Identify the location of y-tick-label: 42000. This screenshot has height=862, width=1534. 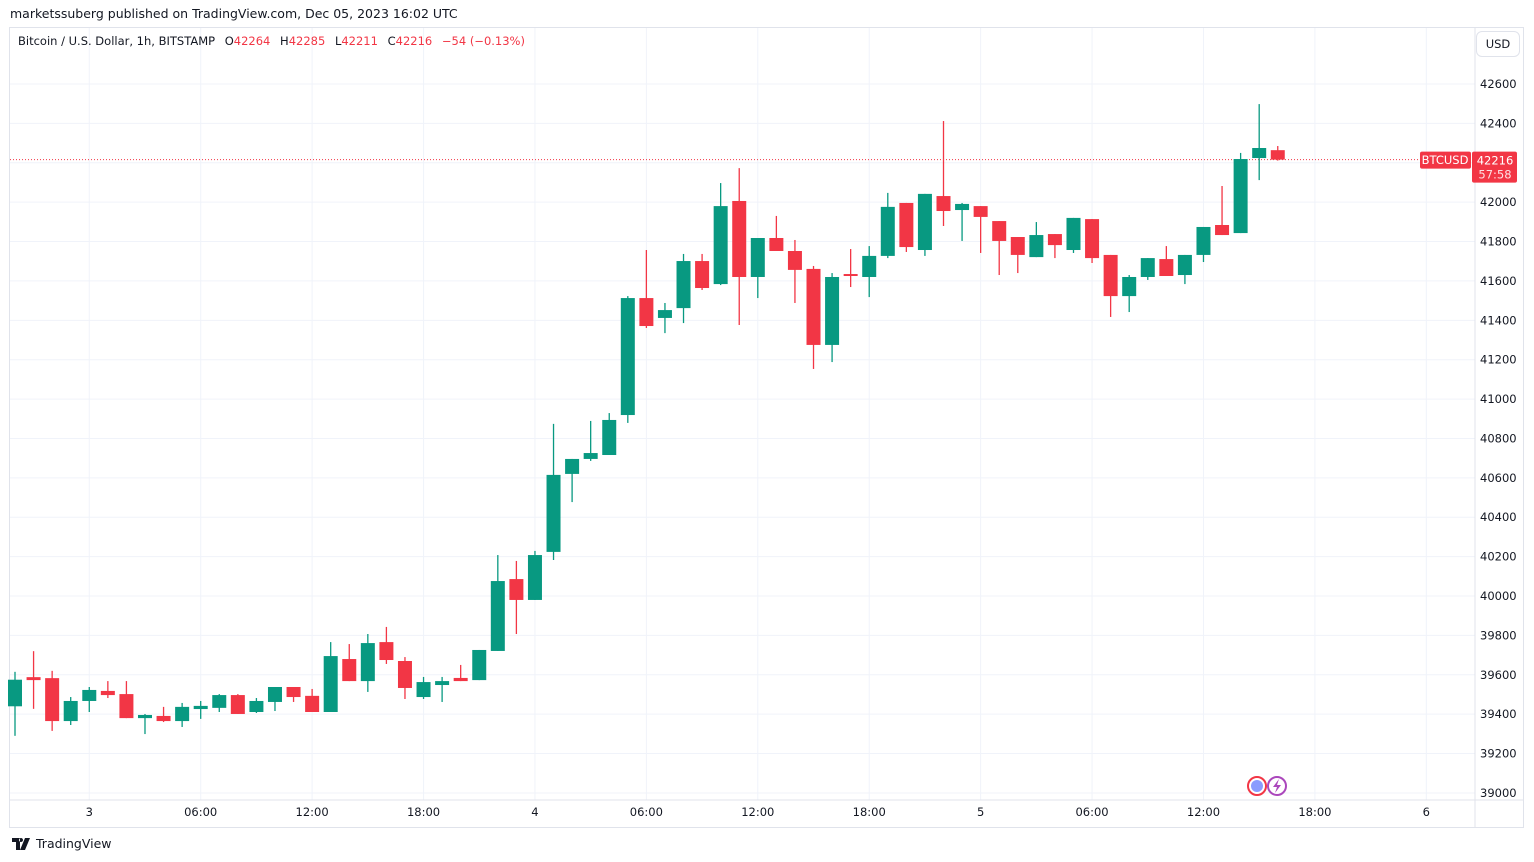
(1498, 202).